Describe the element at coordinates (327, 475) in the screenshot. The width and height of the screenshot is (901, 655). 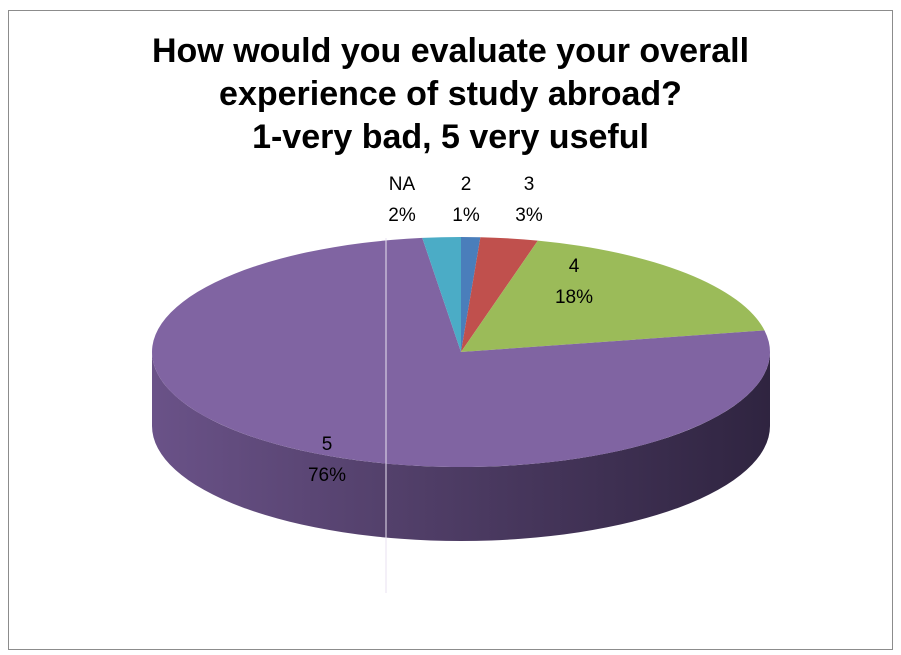
I see `label-percent-5: 76%` at that location.